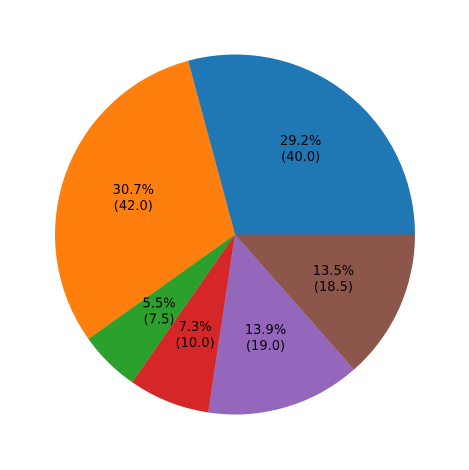  I want to click on slice-percent-label: 5.5%, so click(159, 303).